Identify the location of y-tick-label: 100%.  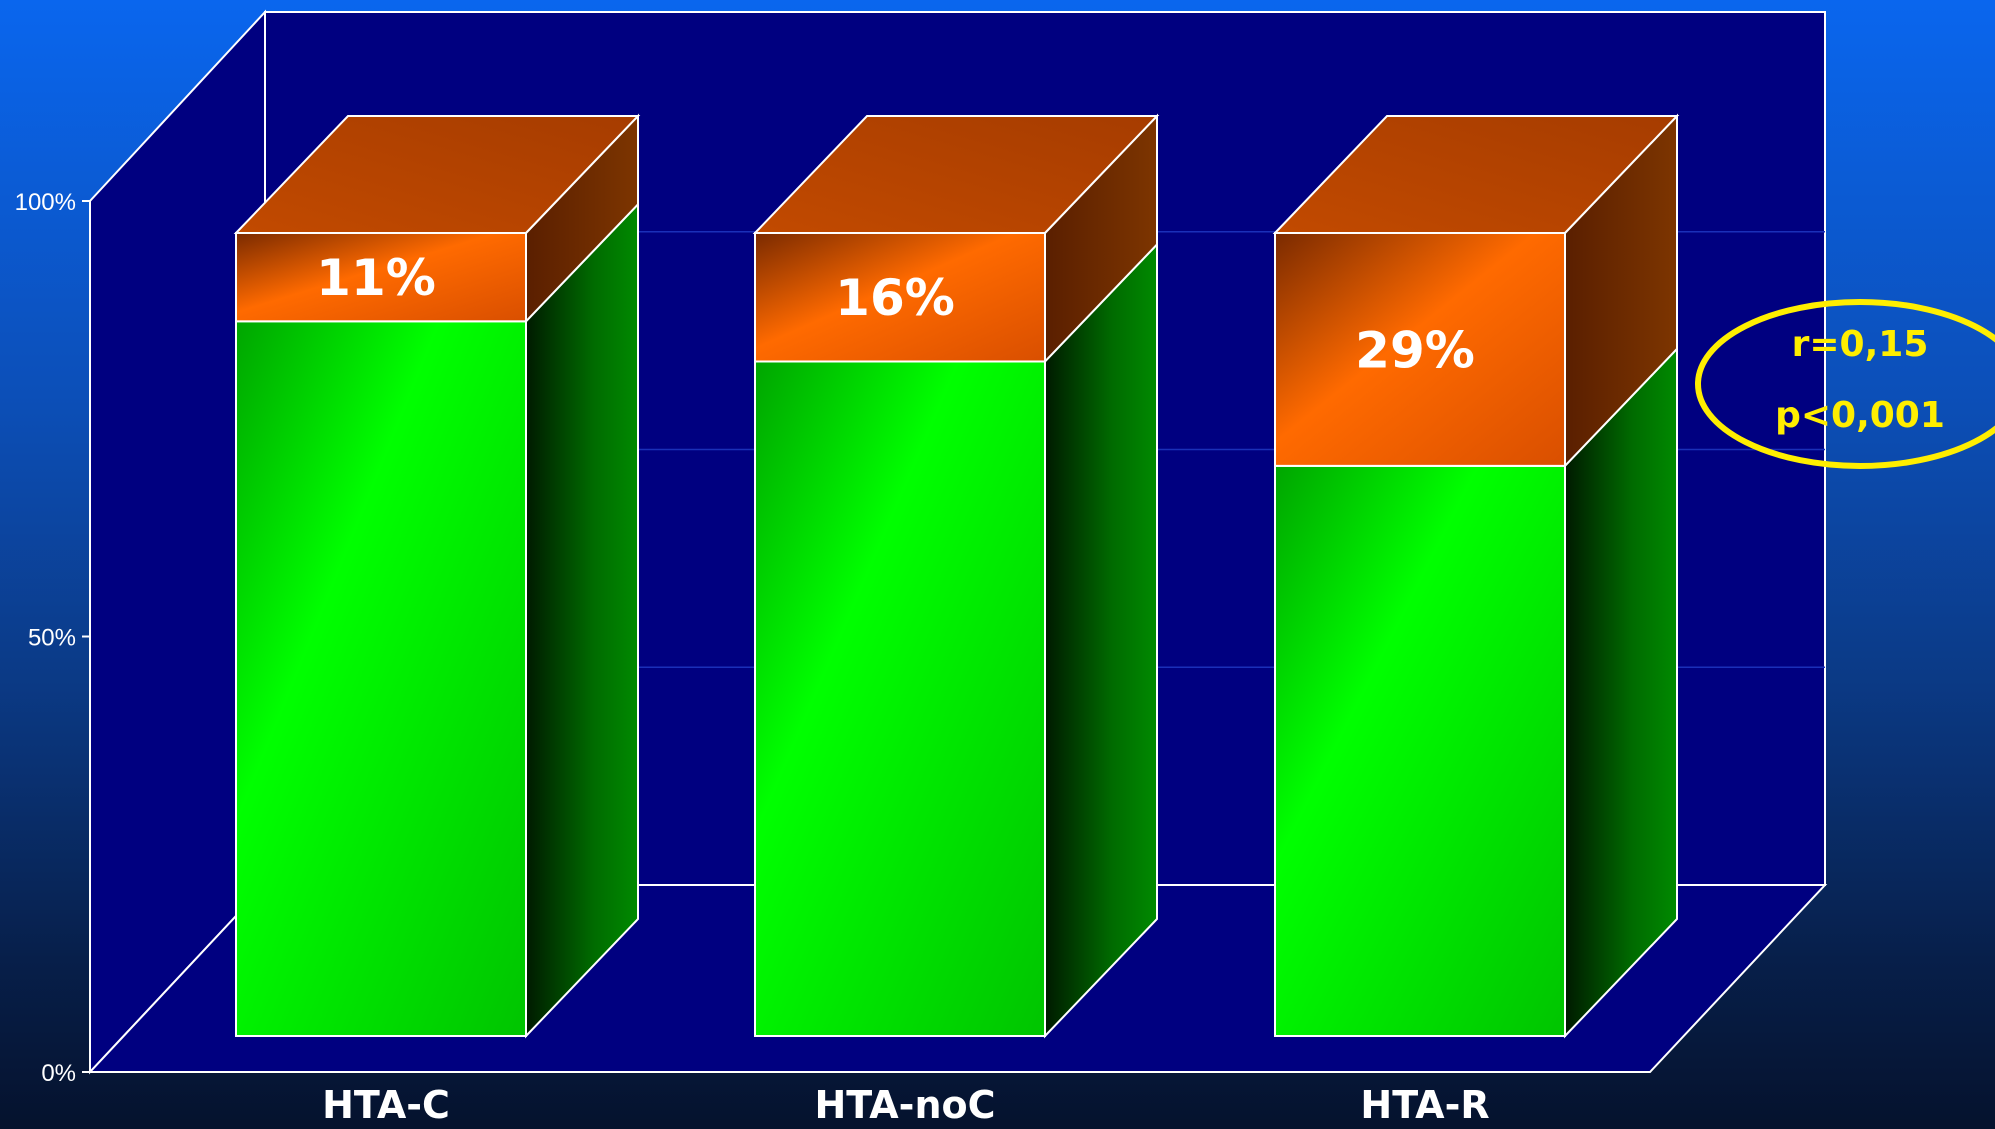
(45, 202).